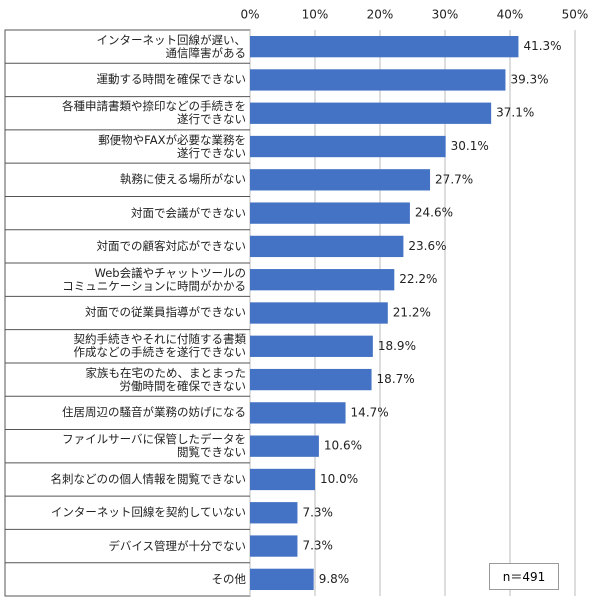 The height and width of the screenshot is (604, 590). I want to click on category-label: デバイス管理が十分でない, so click(177, 545).